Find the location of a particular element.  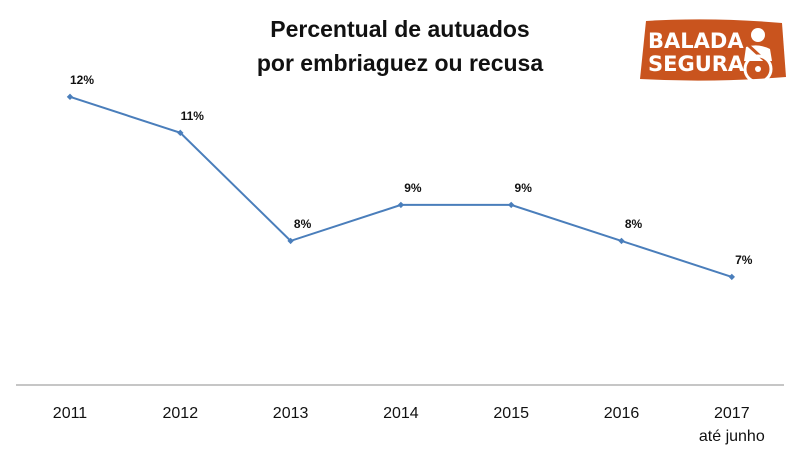

x-tick-label: 2012 is located at coordinates (181, 413).